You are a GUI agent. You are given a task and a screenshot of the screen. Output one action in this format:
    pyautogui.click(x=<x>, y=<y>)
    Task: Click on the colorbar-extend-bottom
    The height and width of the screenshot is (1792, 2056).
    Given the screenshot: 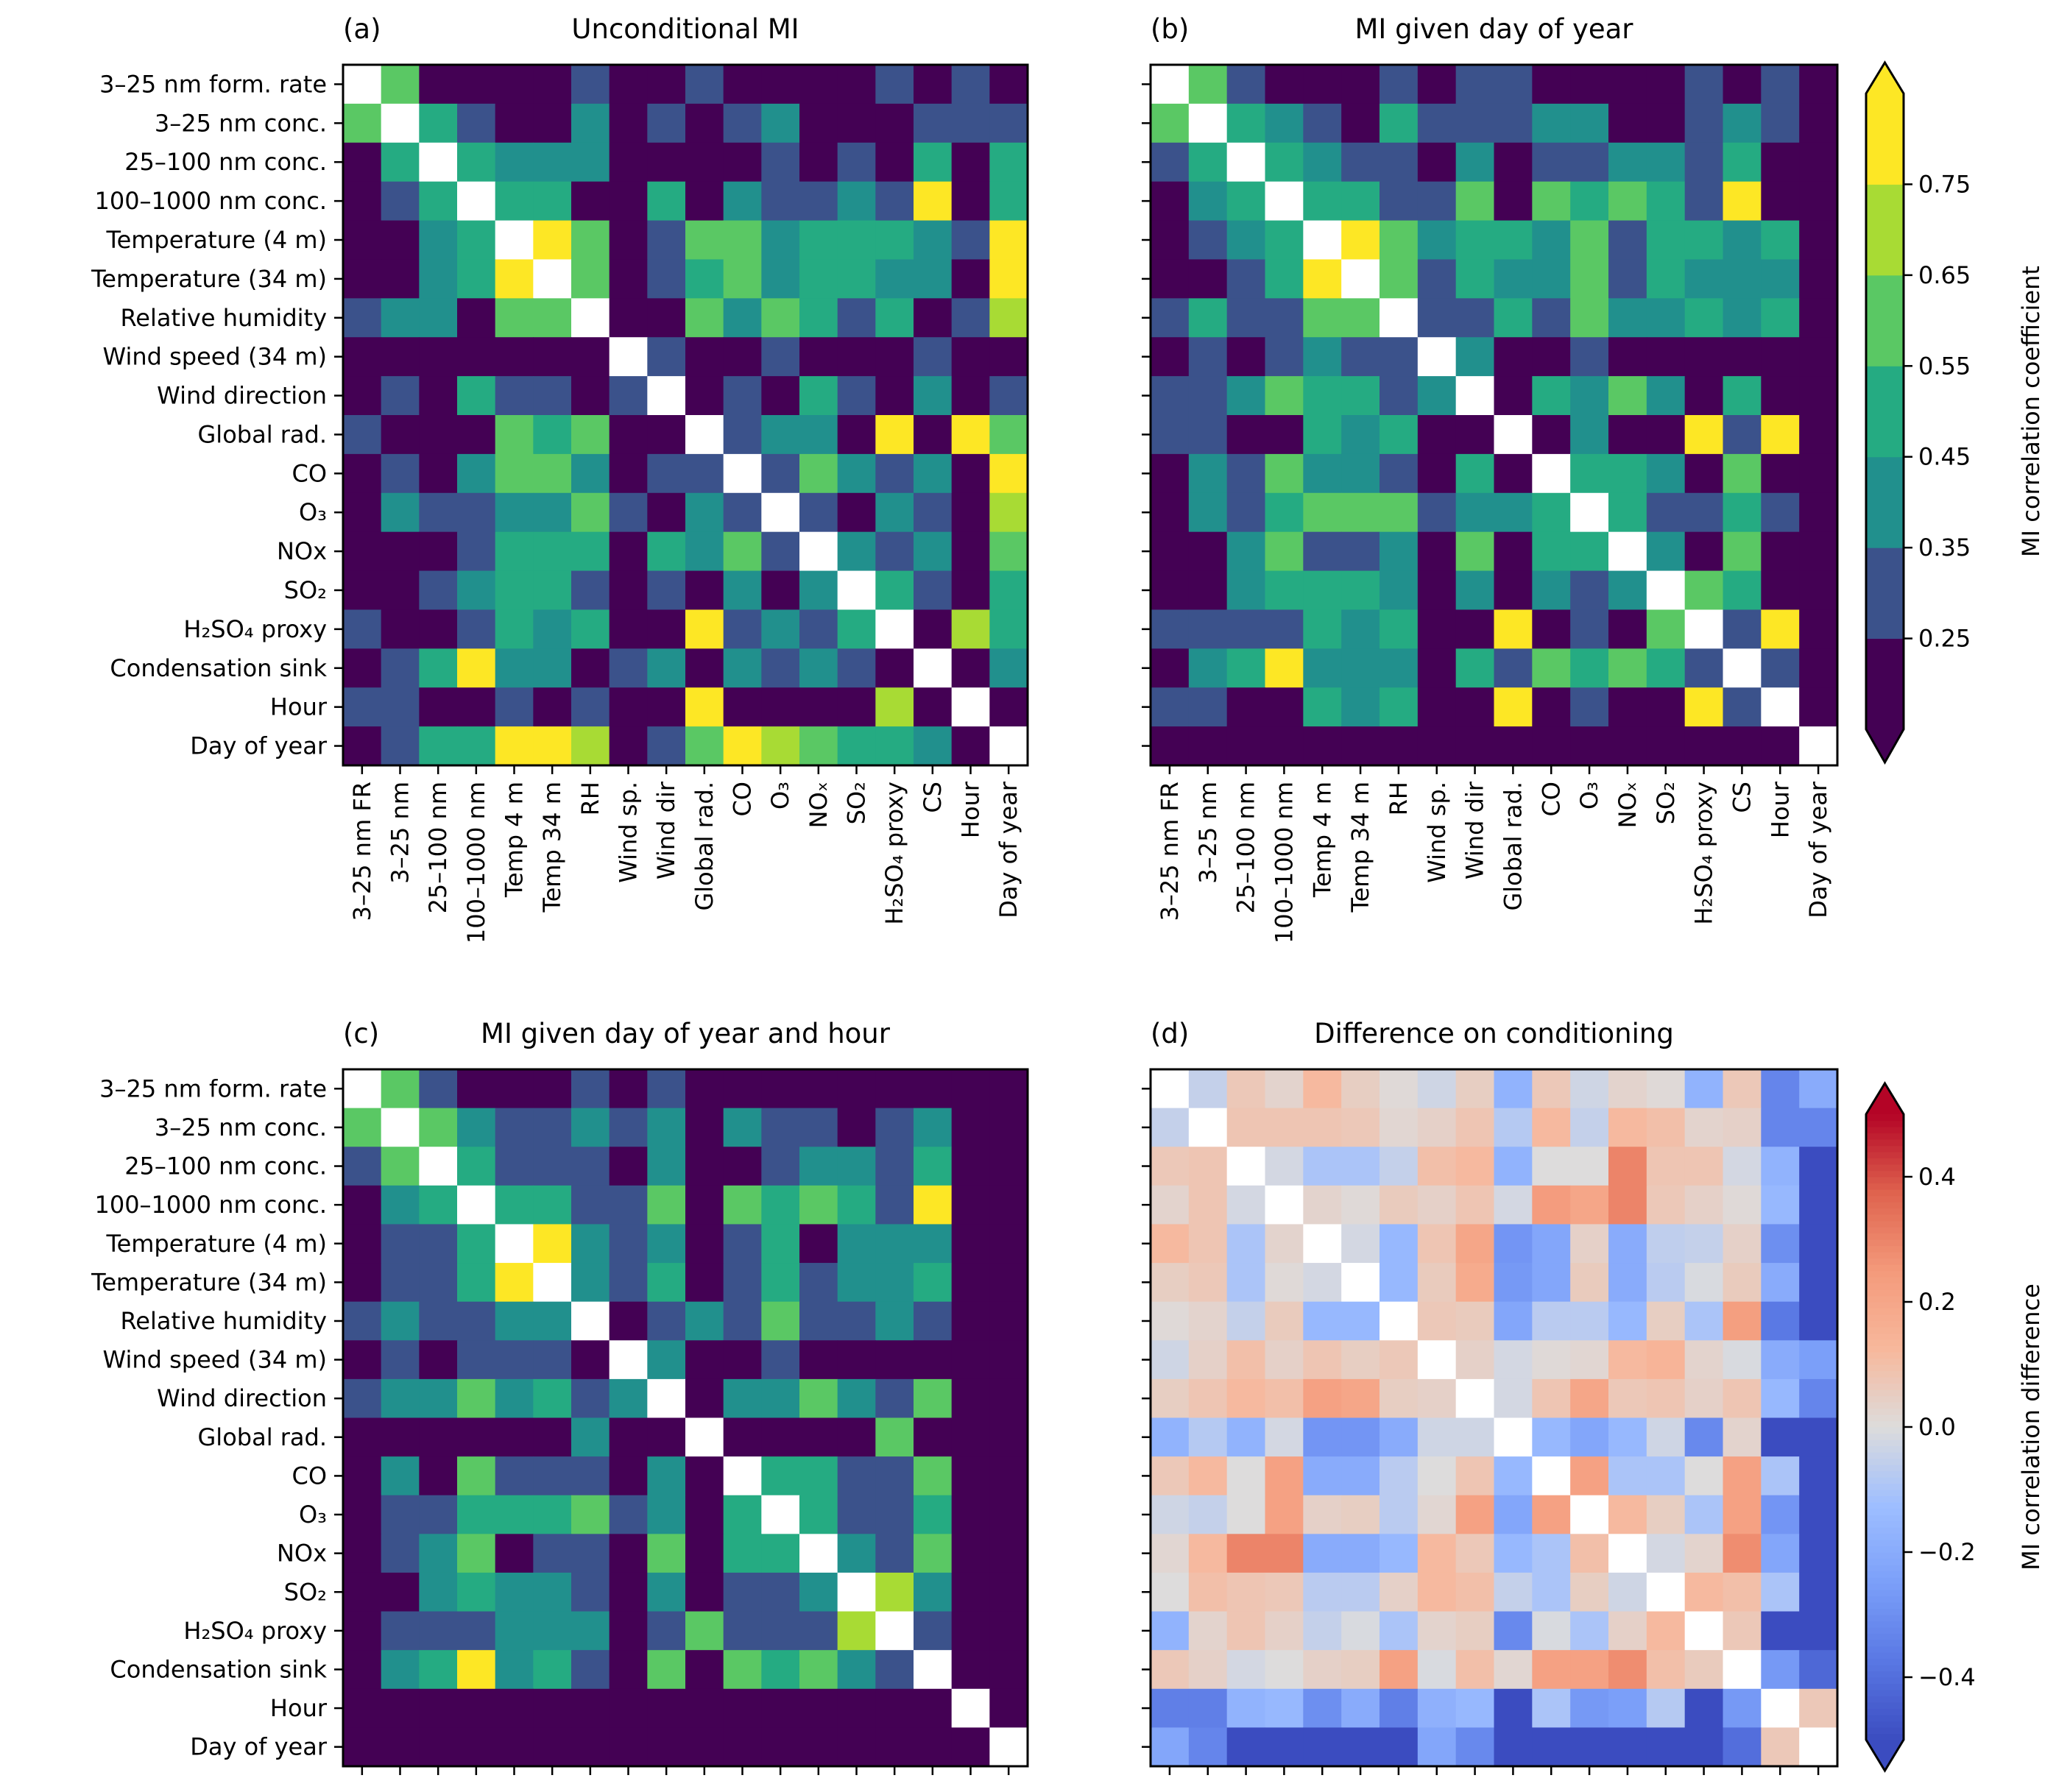 What is the action you would take?
    pyautogui.click(x=1885, y=1755)
    